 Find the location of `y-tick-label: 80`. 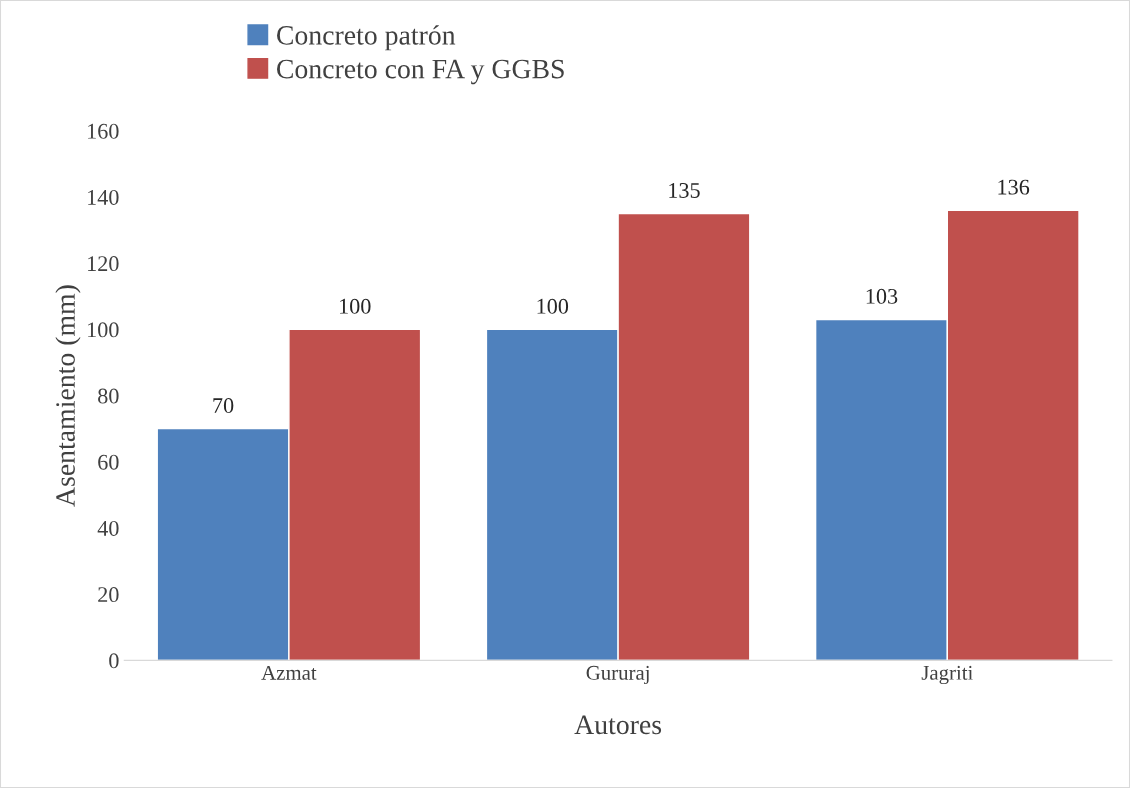

y-tick-label: 80 is located at coordinates (108, 396).